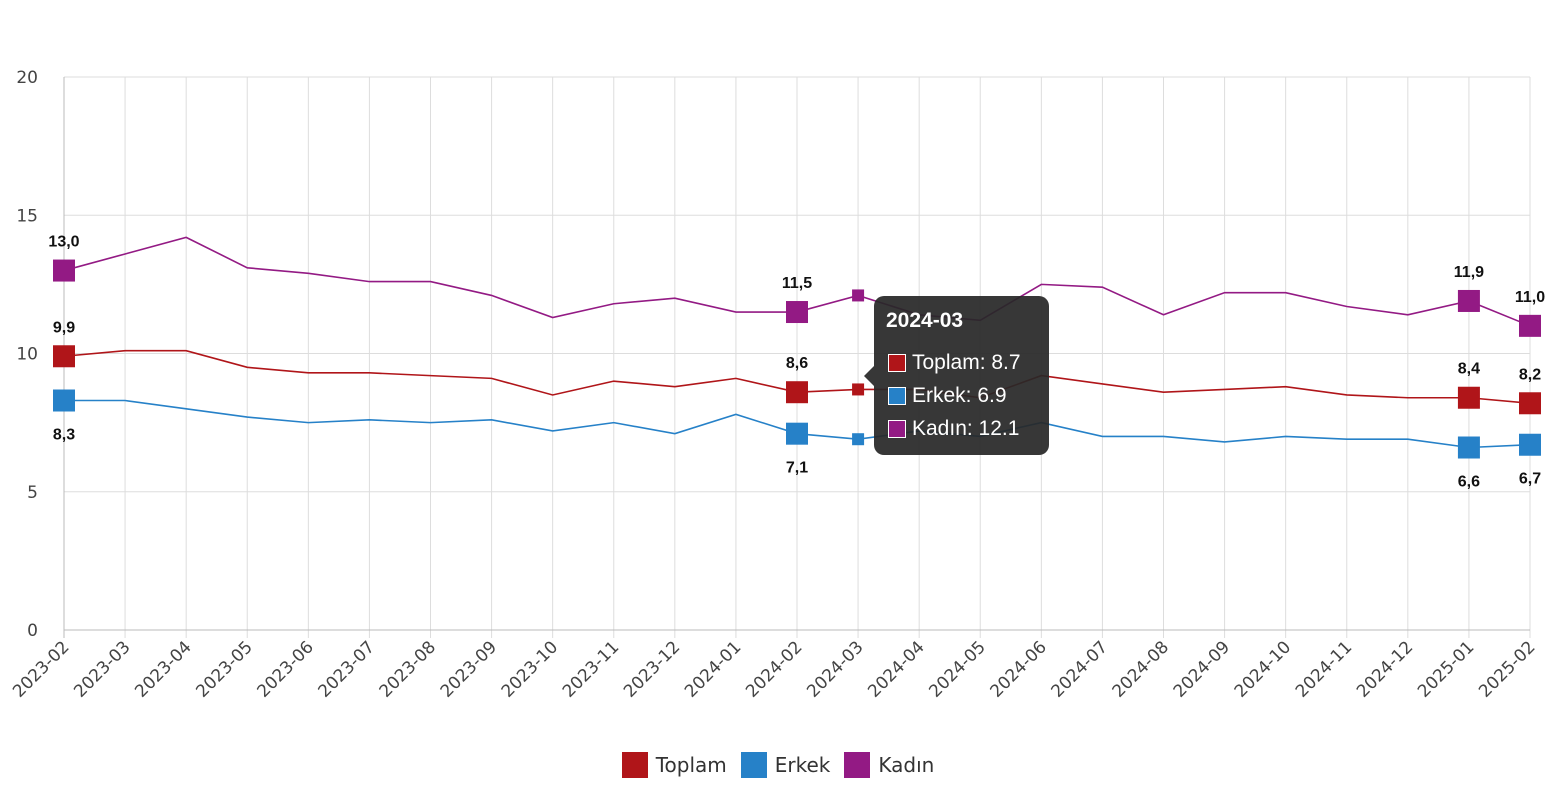  What do you see at coordinates (530, 669) in the screenshot?
I see `x-tick-label: 2023-10` at bounding box center [530, 669].